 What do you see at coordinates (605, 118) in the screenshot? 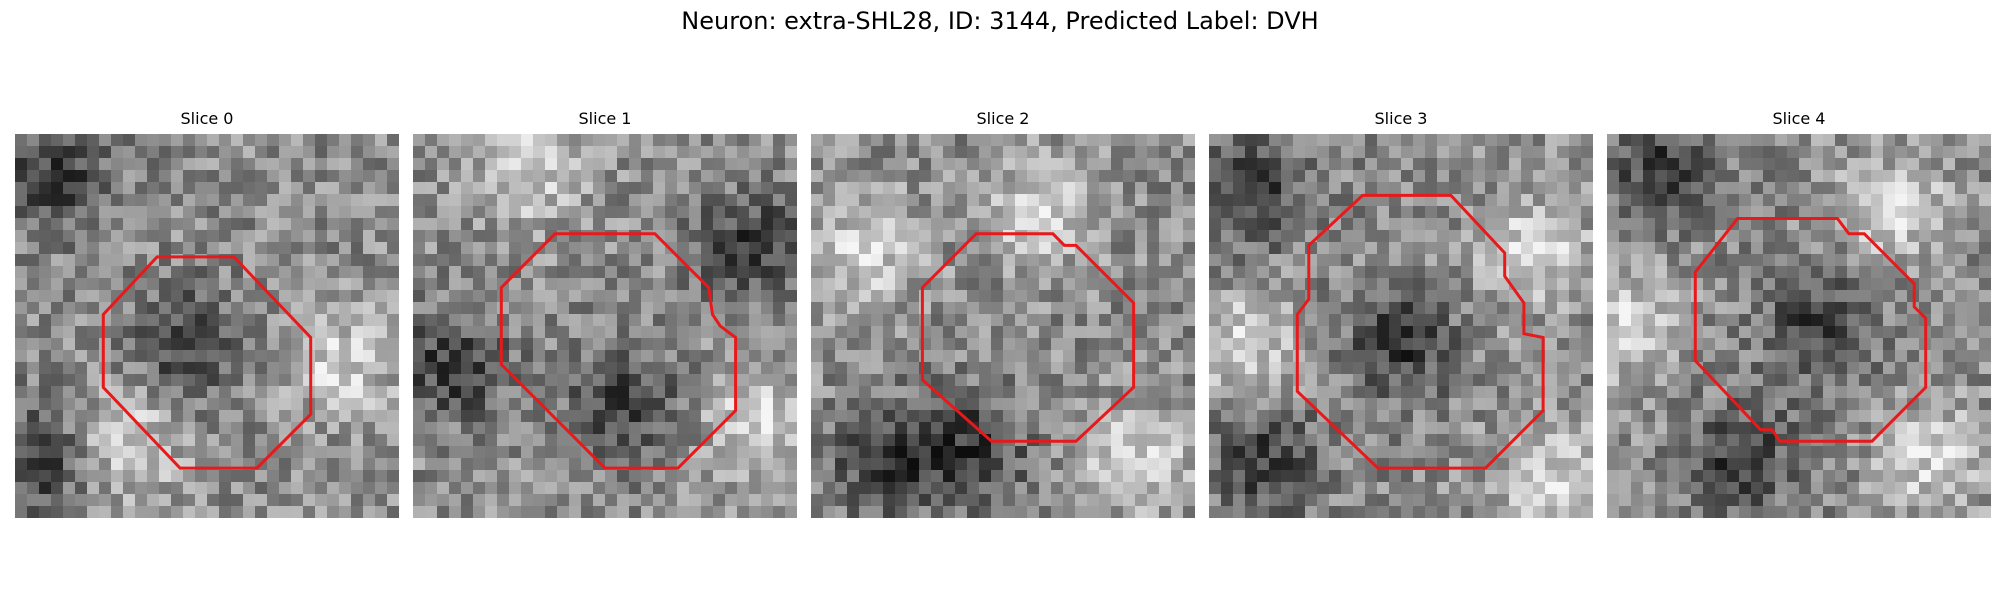
I see `slice-title: Slice 1` at bounding box center [605, 118].